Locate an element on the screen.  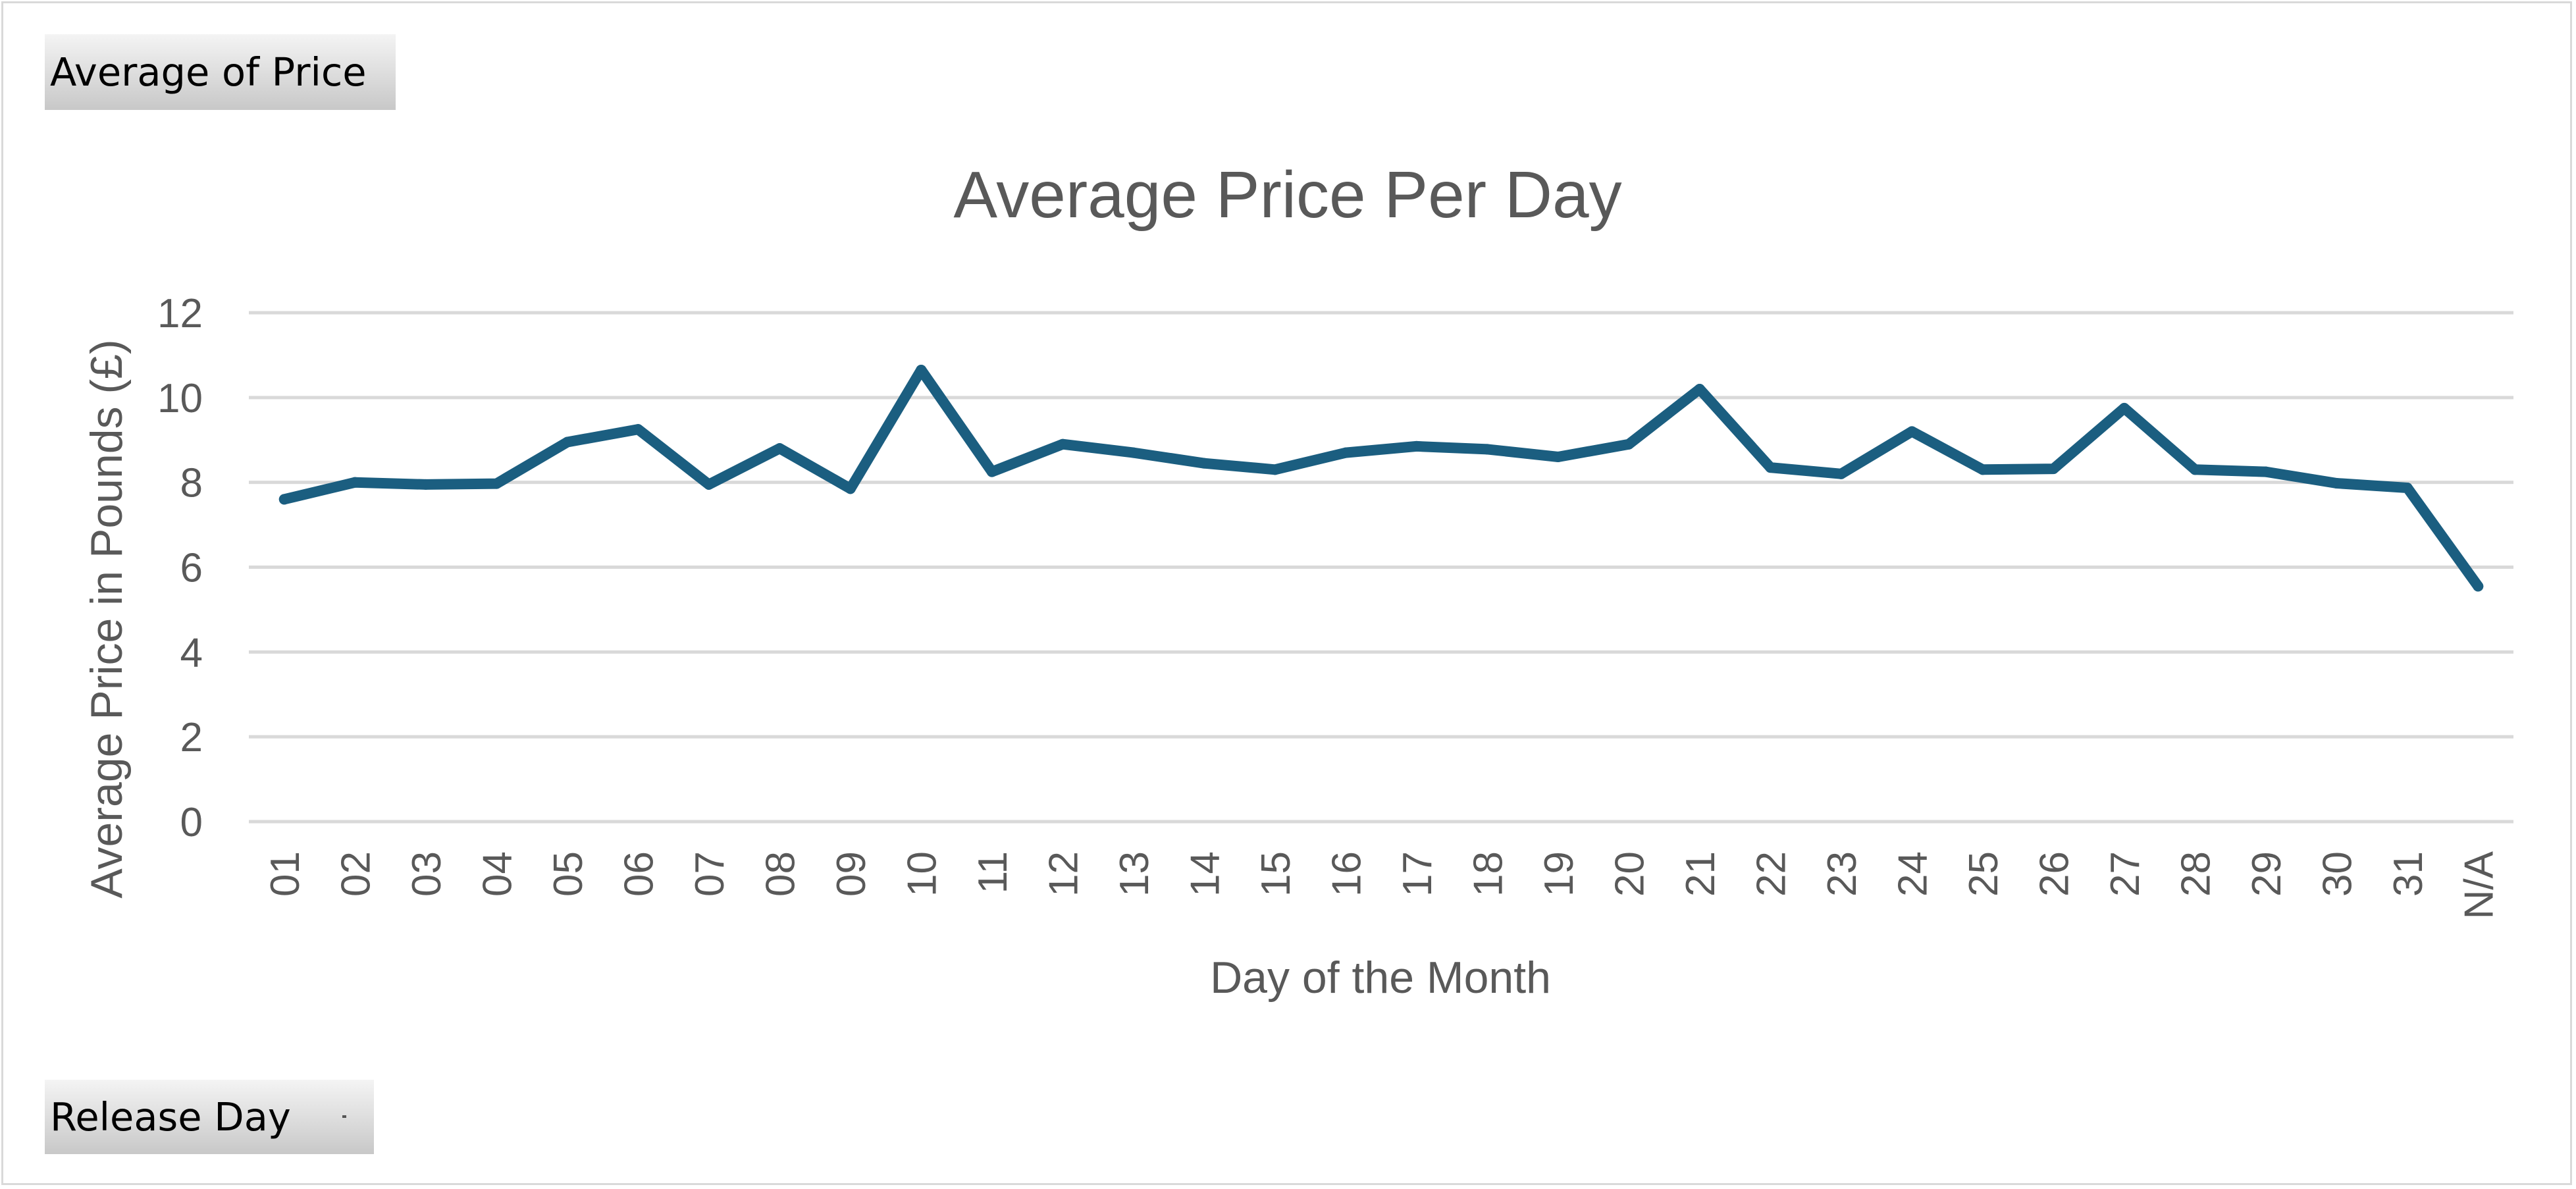
x-tick-label: 21 is located at coordinates (1700, 874).